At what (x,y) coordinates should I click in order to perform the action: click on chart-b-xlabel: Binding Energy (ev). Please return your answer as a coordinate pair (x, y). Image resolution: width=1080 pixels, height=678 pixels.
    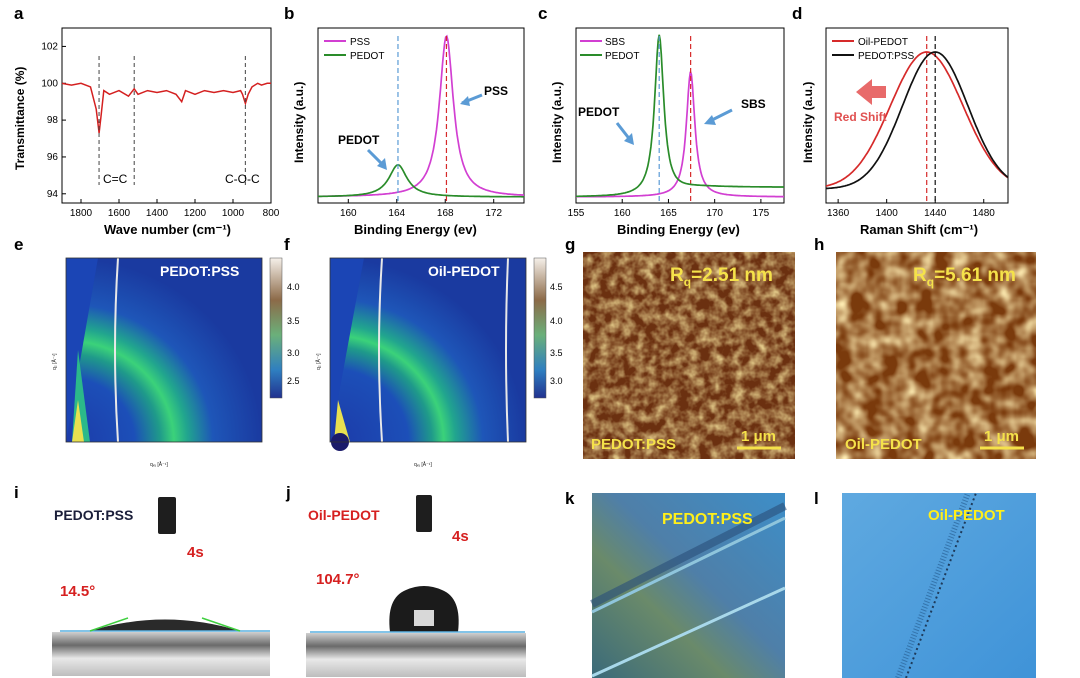
    Looking at the image, I should click on (415, 229).